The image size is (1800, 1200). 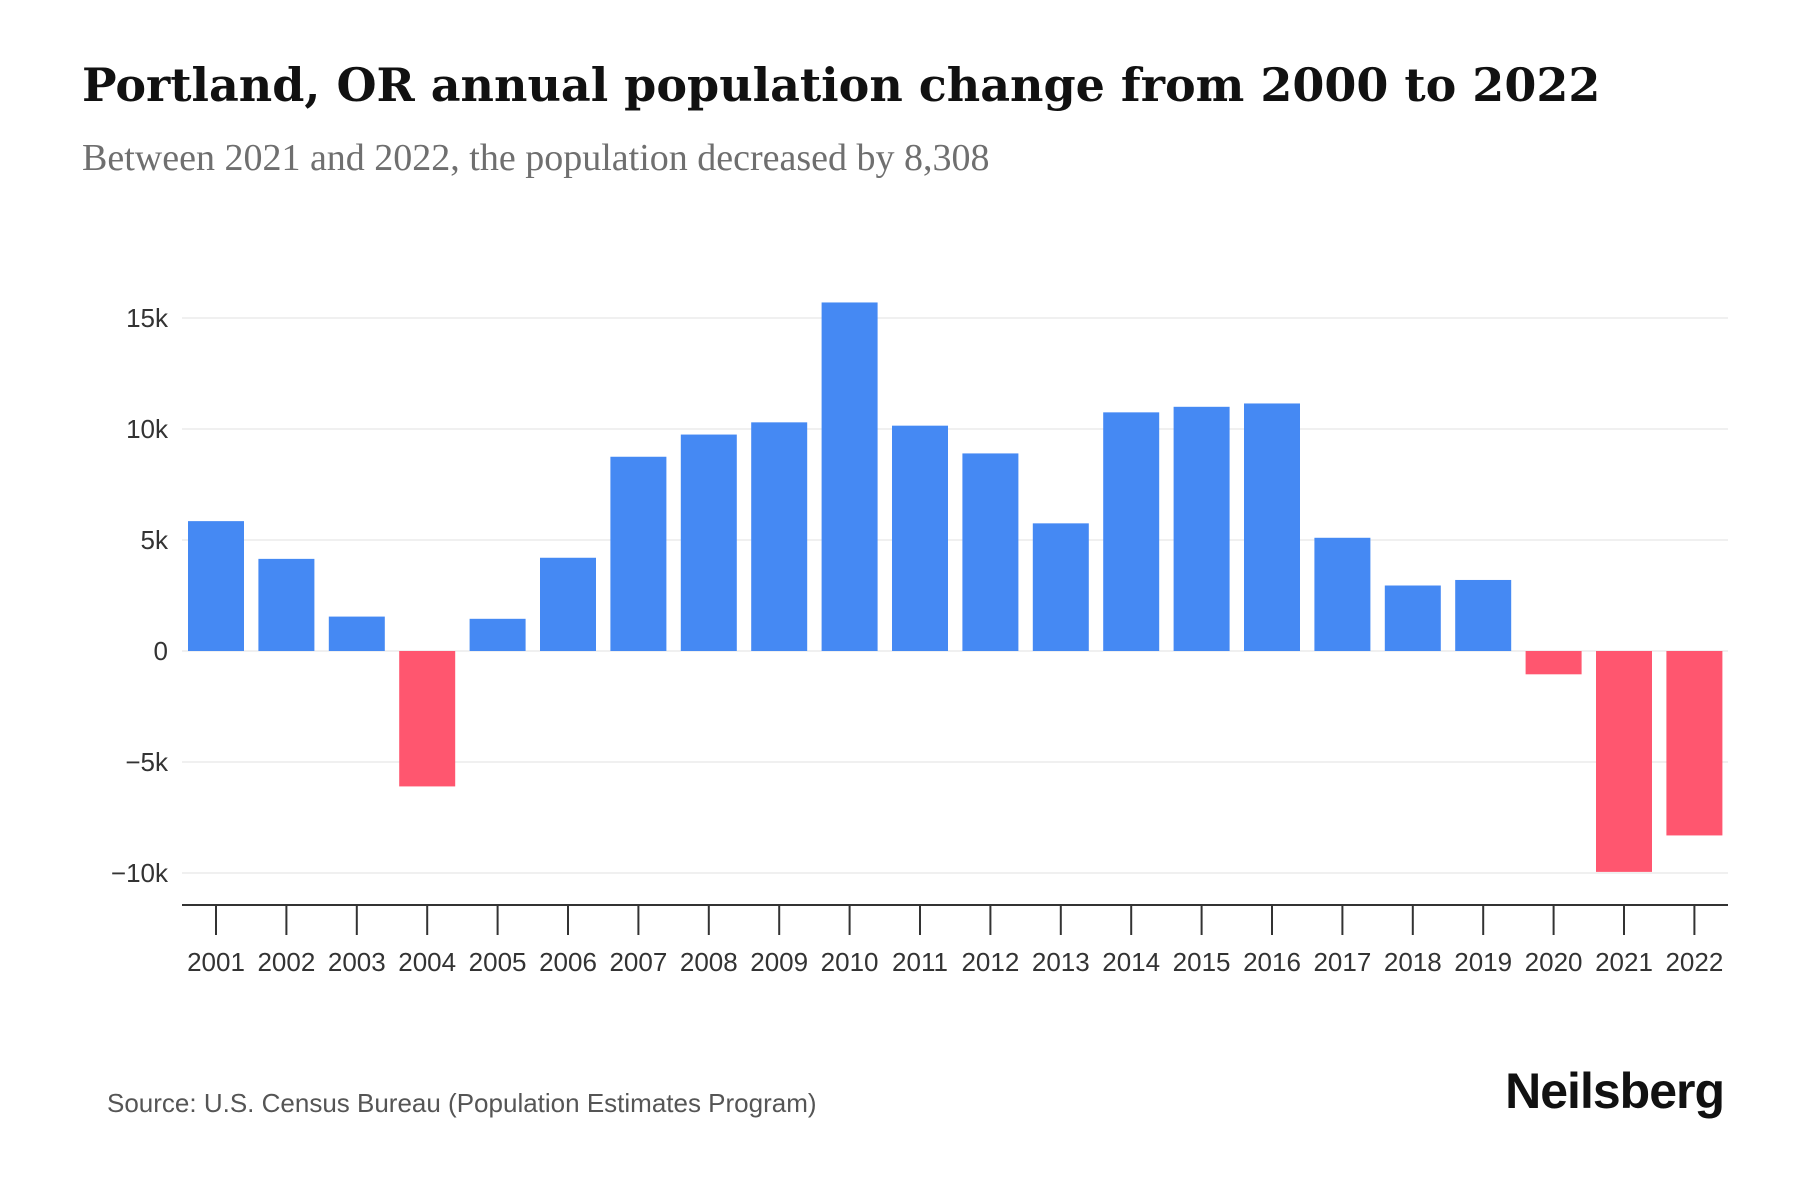 I want to click on x-tick-label-2011: 2011, so click(x=920, y=962).